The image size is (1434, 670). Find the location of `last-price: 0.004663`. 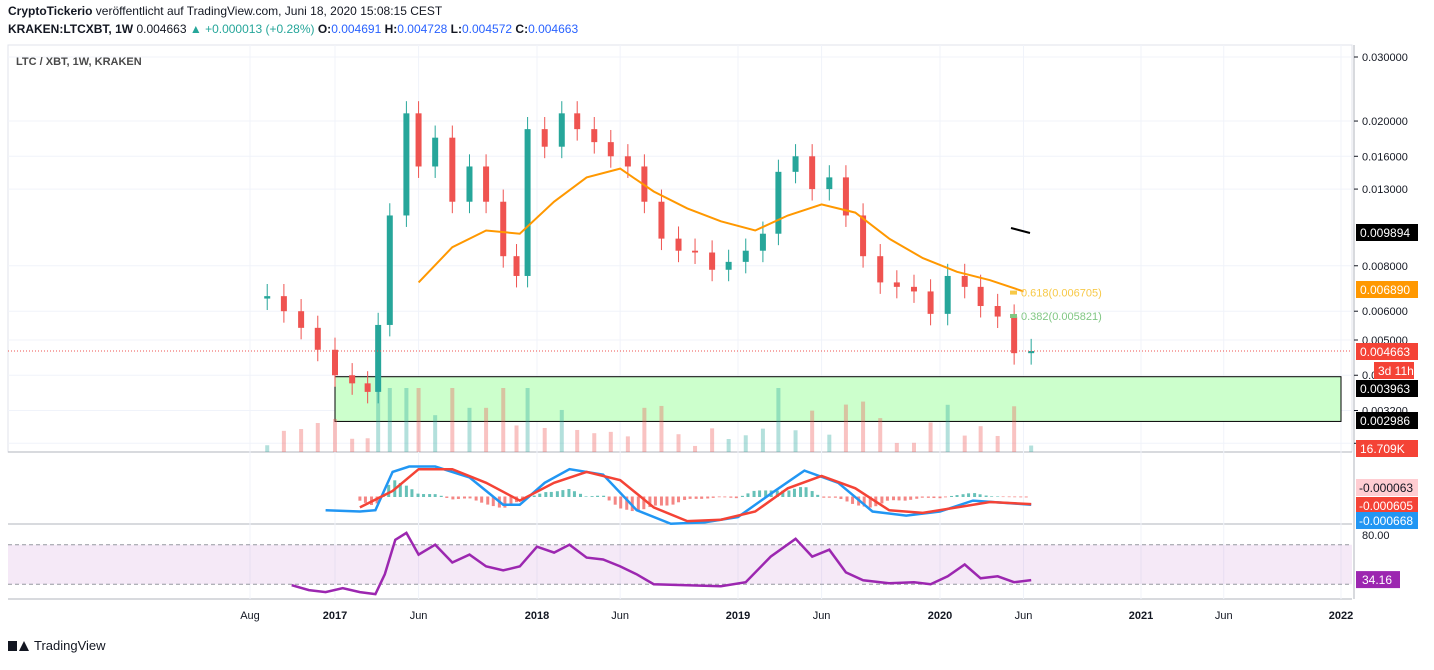

last-price: 0.004663 is located at coordinates (161, 29).